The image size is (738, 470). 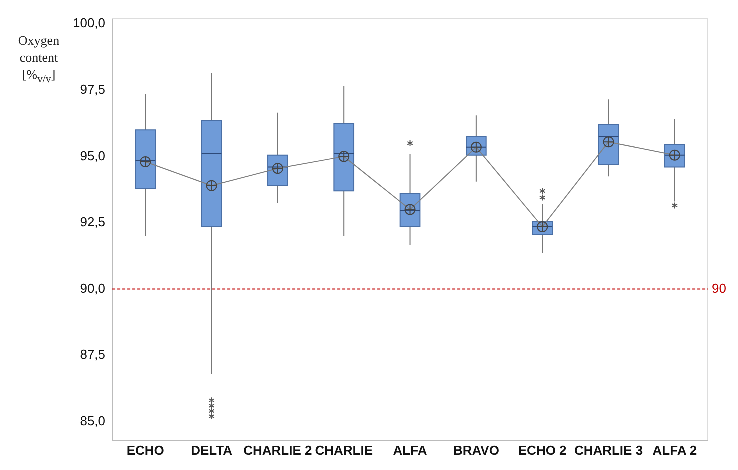 I want to click on ref-line-label: 90, so click(x=719, y=288).